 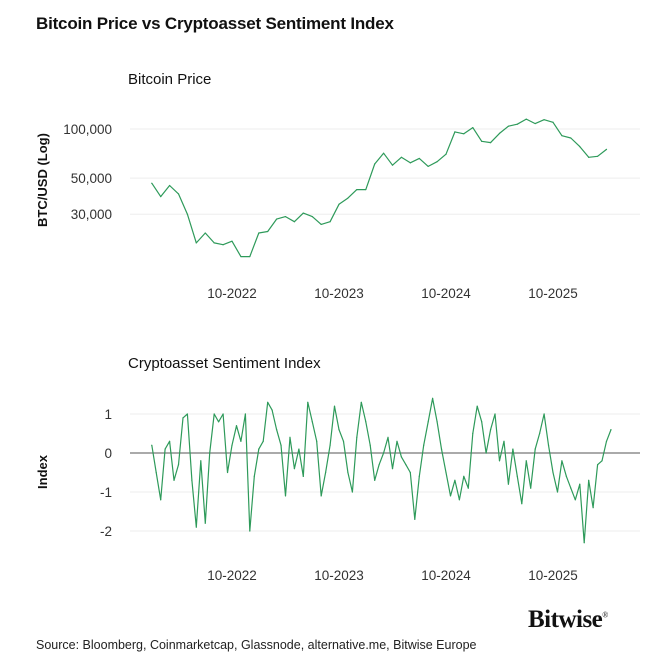 I want to click on y-tick-label: 50,000, so click(x=91, y=178).